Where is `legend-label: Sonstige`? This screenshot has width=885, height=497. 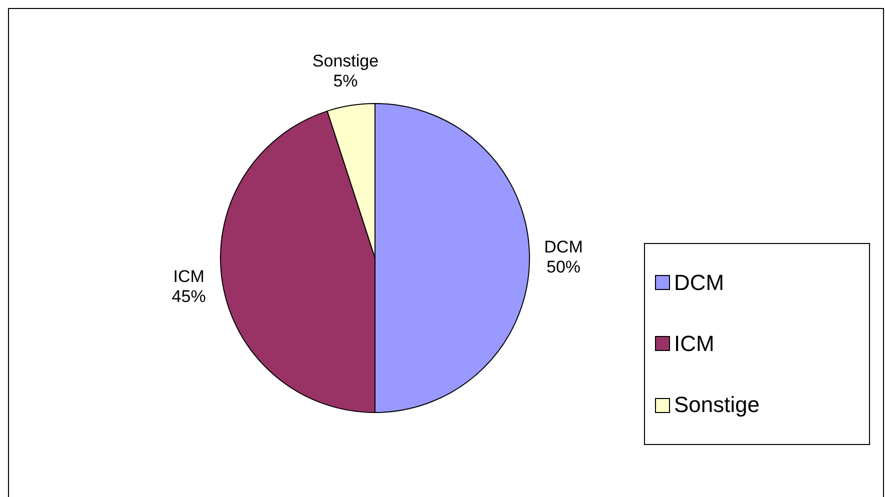
legend-label: Sonstige is located at coordinates (717, 405).